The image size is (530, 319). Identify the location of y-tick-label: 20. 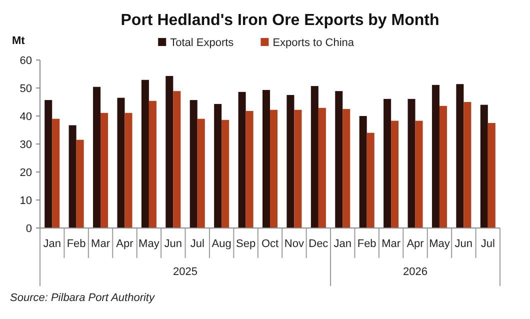
(26, 172).